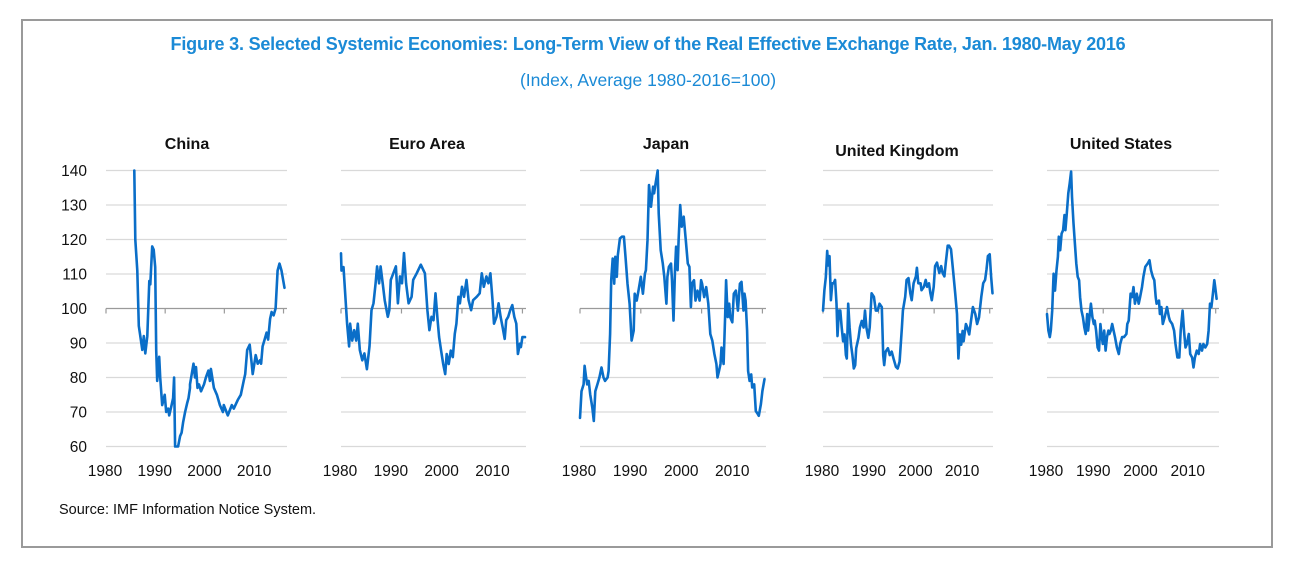 Image resolution: width=1296 pixels, height=568 pixels. I want to click on chart-panel-united-kingdom: 1980 1990 2000 2010 United Kingdom, so click(899, 311).